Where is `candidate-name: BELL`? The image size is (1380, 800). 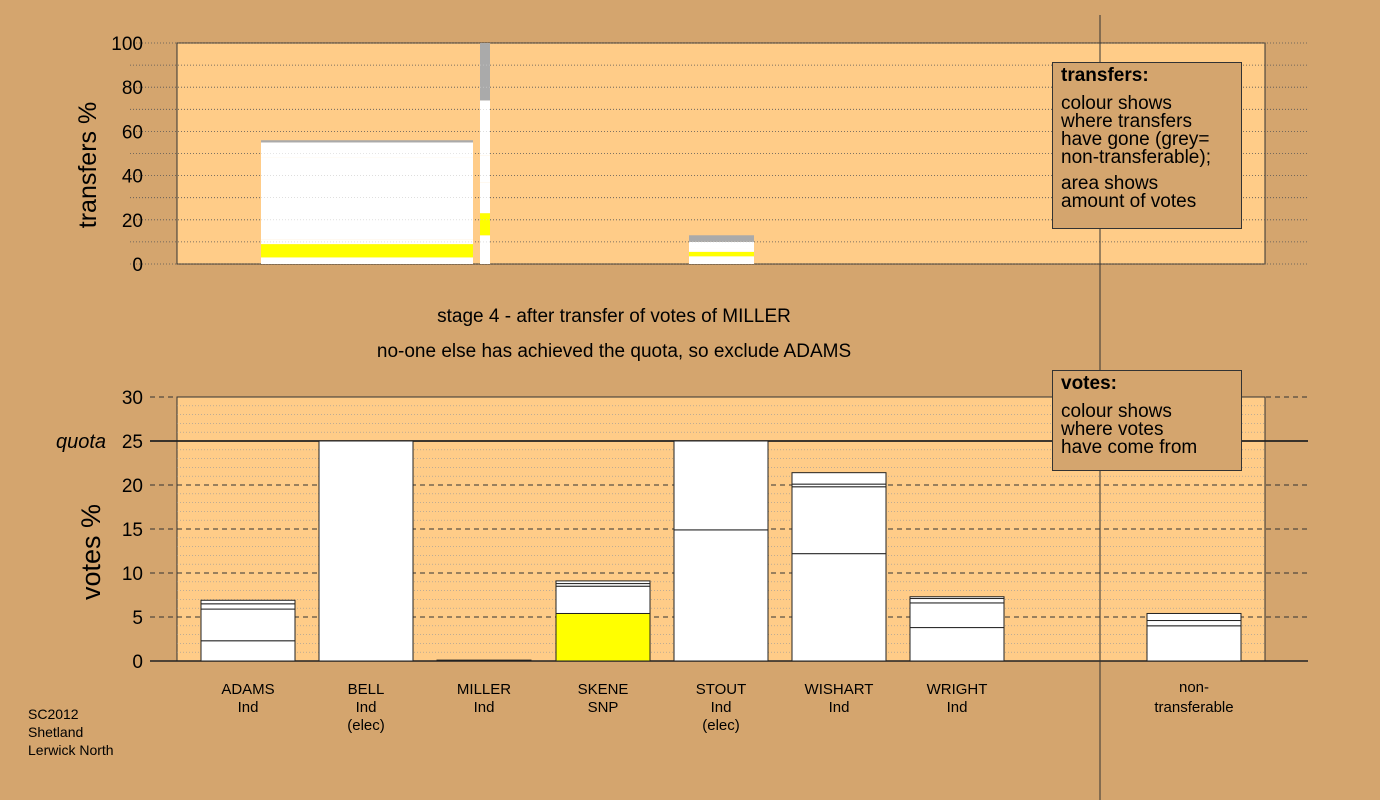 candidate-name: BELL is located at coordinates (366, 689).